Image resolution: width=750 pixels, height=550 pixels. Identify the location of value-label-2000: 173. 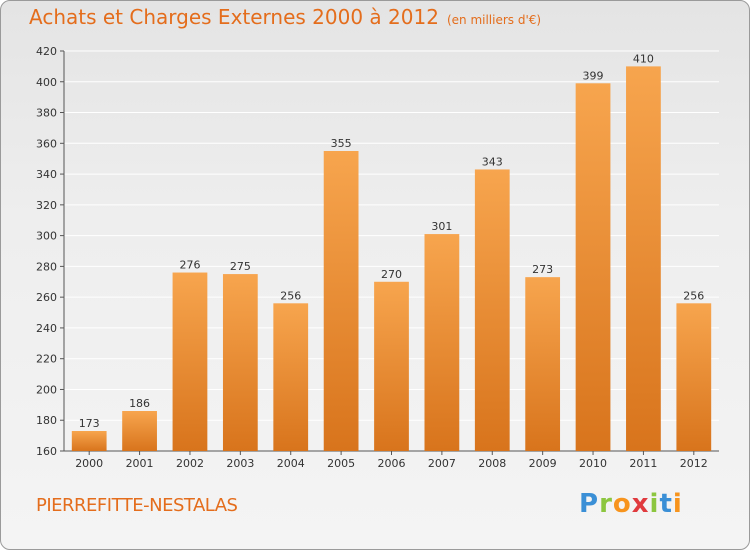
(89, 423).